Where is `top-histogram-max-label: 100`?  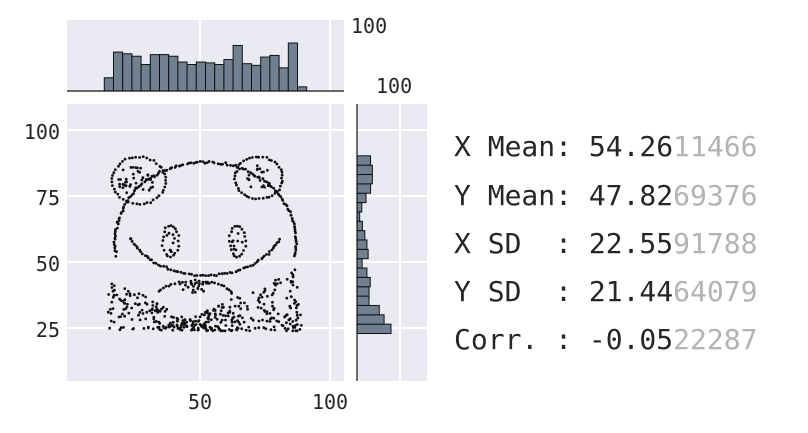 top-histogram-max-label: 100 is located at coordinates (369, 26).